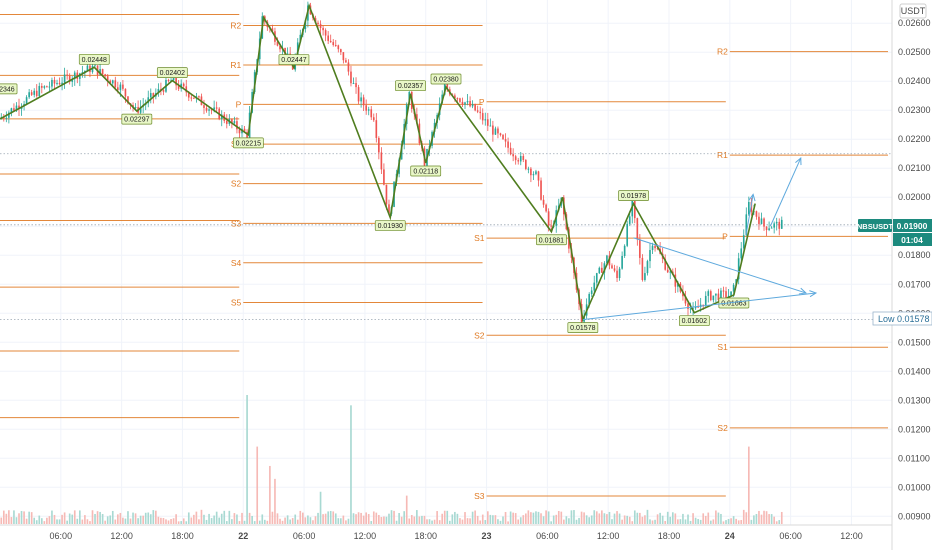 This screenshot has height=550, width=932. What do you see at coordinates (236, 303) in the screenshot?
I see `pivot-label: S5` at bounding box center [236, 303].